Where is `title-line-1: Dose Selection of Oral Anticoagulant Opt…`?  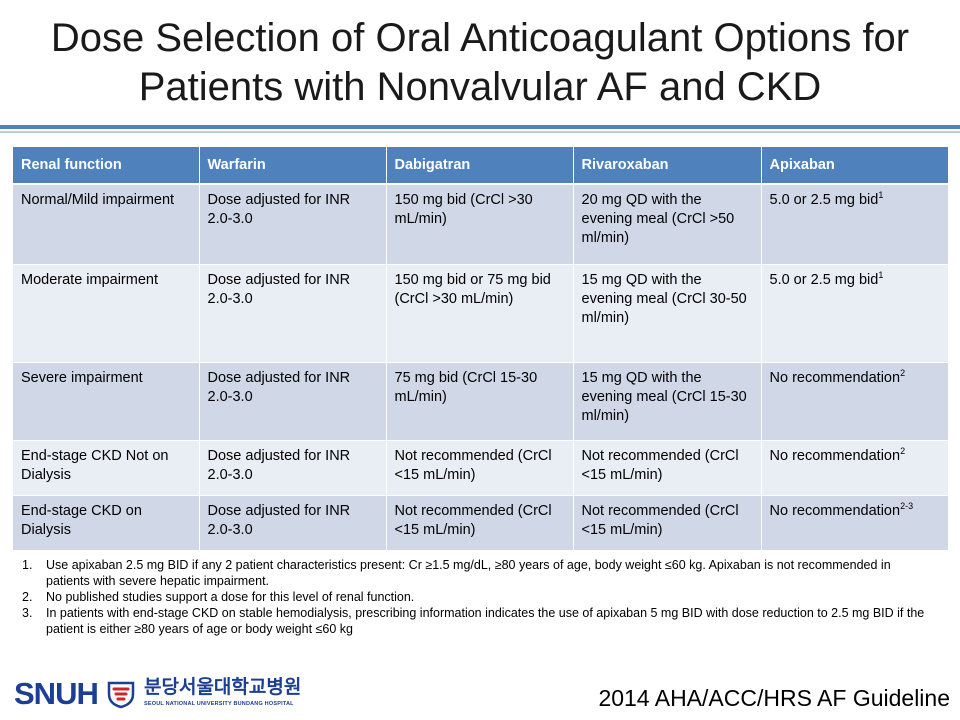
title-line-1: Dose Selection of Oral Anticoagulant Opt… is located at coordinates (480, 38).